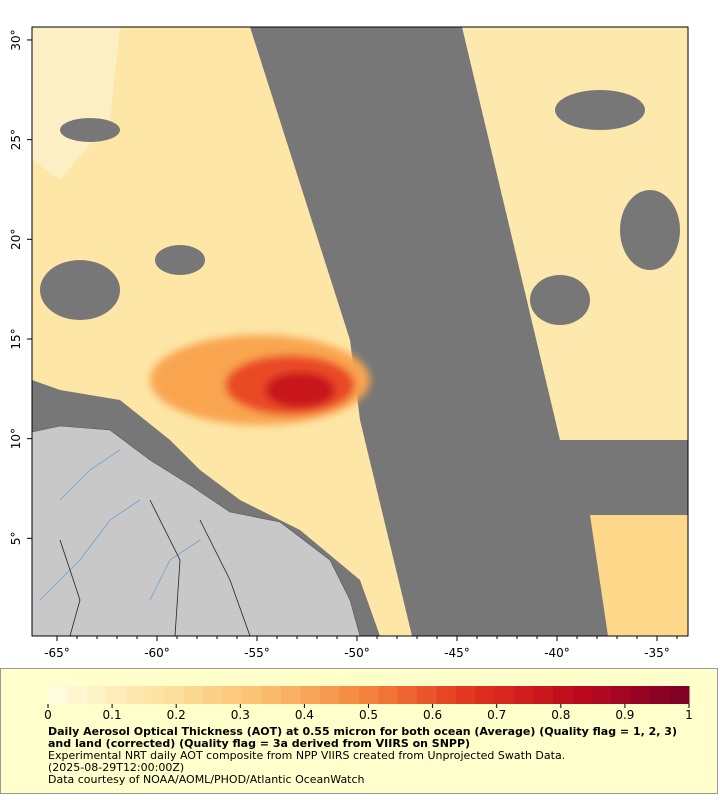  Describe the element at coordinates (120, 525) in the screenshot. I see `rivers` at that location.